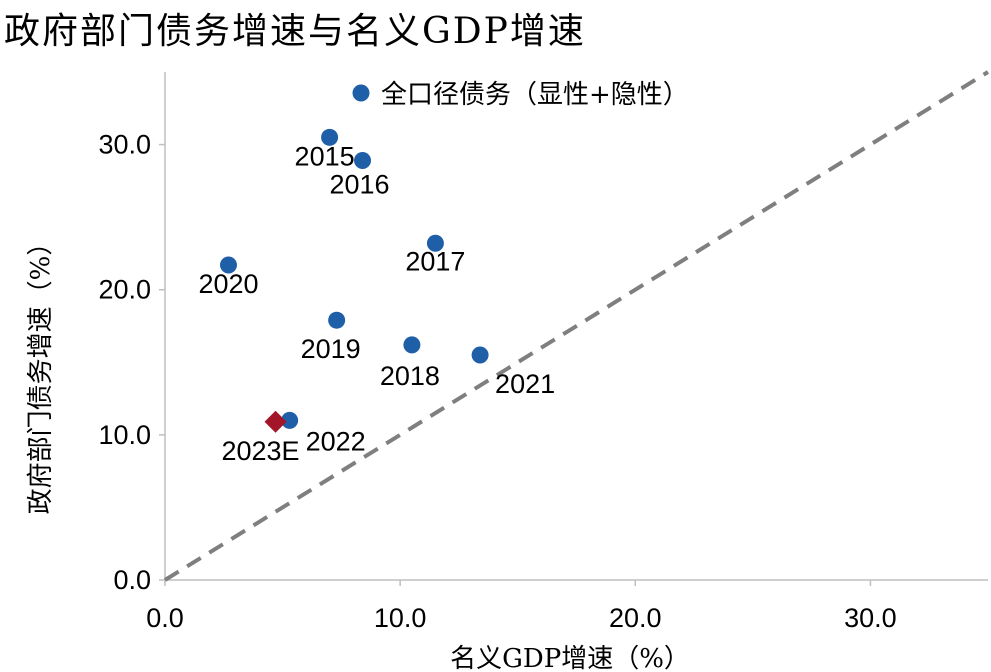 This screenshot has width=991, height=672. I want to click on point-label: 2015, so click(325, 156).